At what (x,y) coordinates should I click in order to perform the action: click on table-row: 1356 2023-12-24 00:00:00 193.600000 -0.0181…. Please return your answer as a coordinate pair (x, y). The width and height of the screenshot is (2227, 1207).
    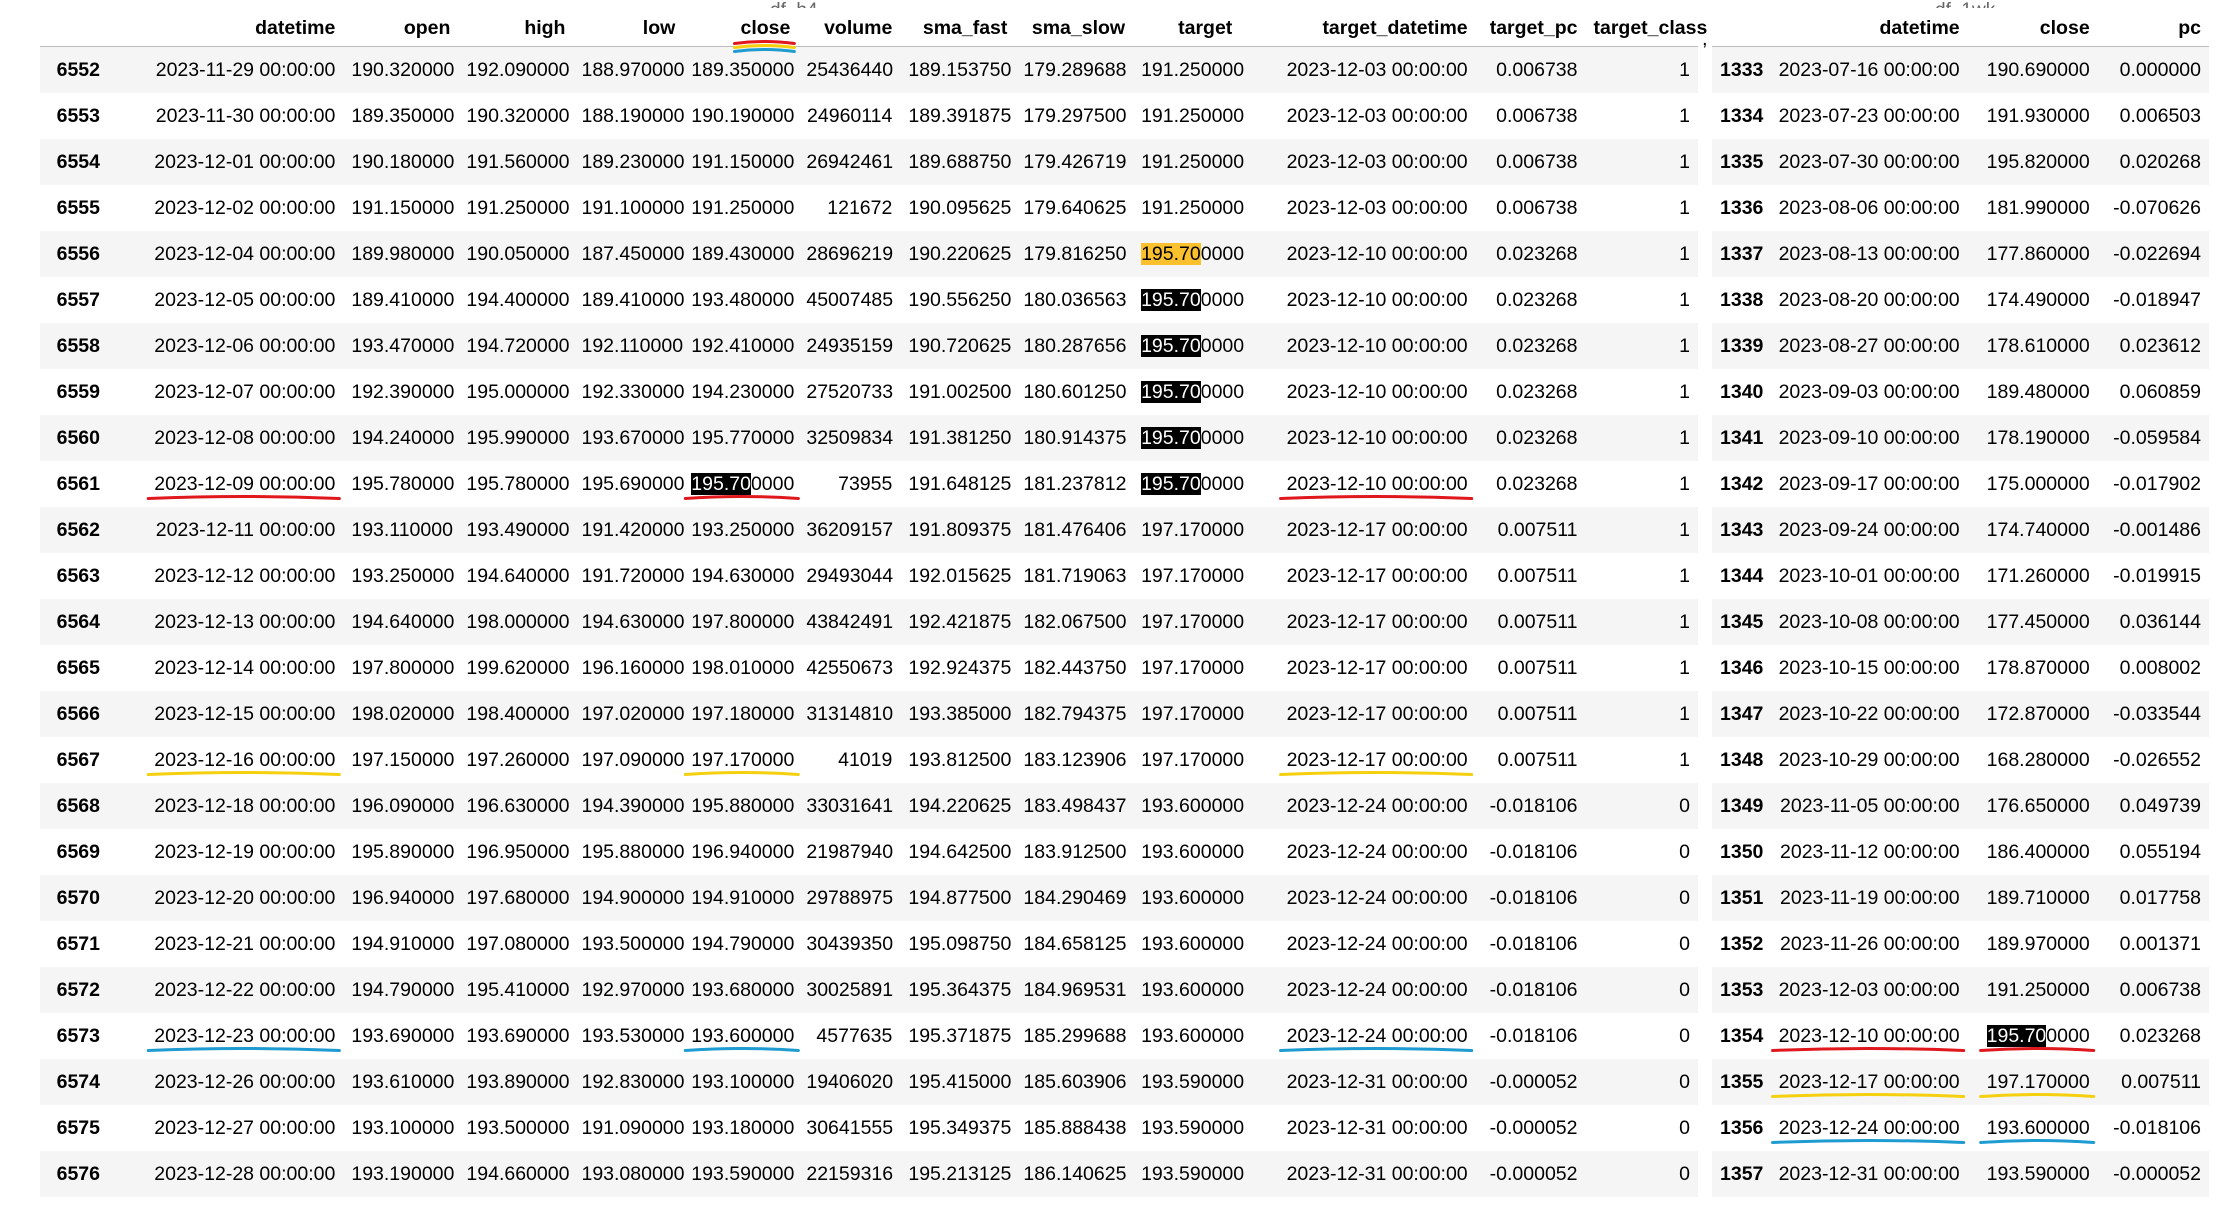
    Looking at the image, I should click on (1960, 1128).